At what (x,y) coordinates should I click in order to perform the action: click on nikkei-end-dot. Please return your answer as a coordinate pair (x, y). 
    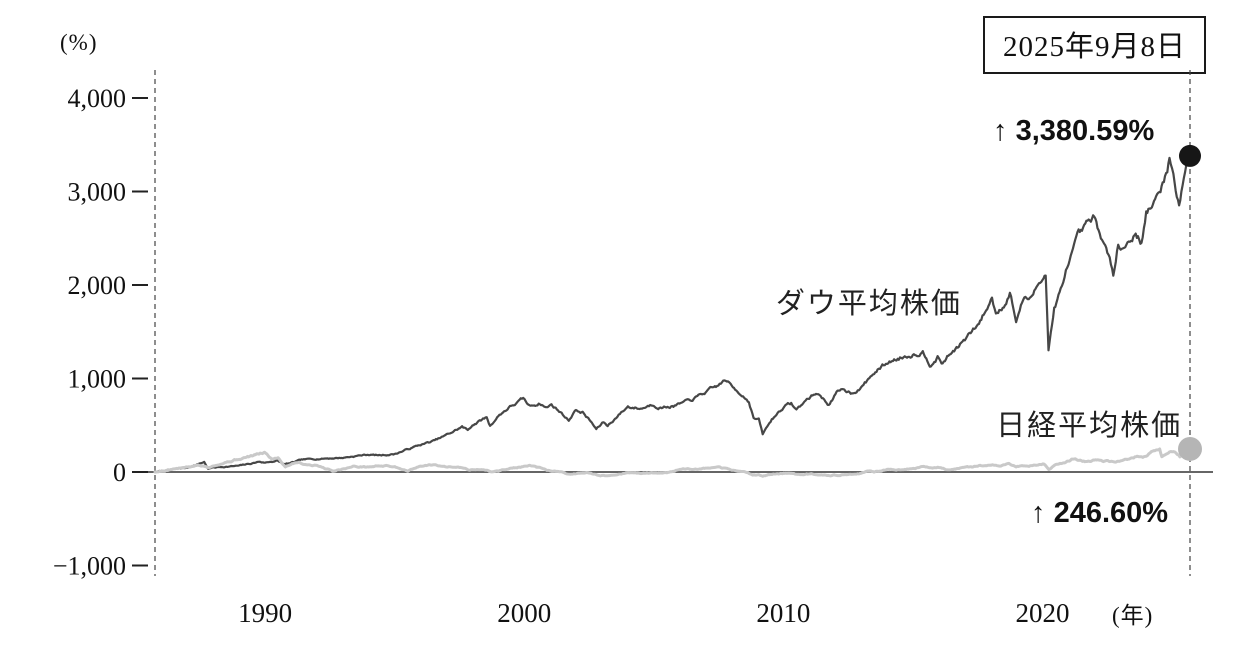
    Looking at the image, I should click on (1190, 448).